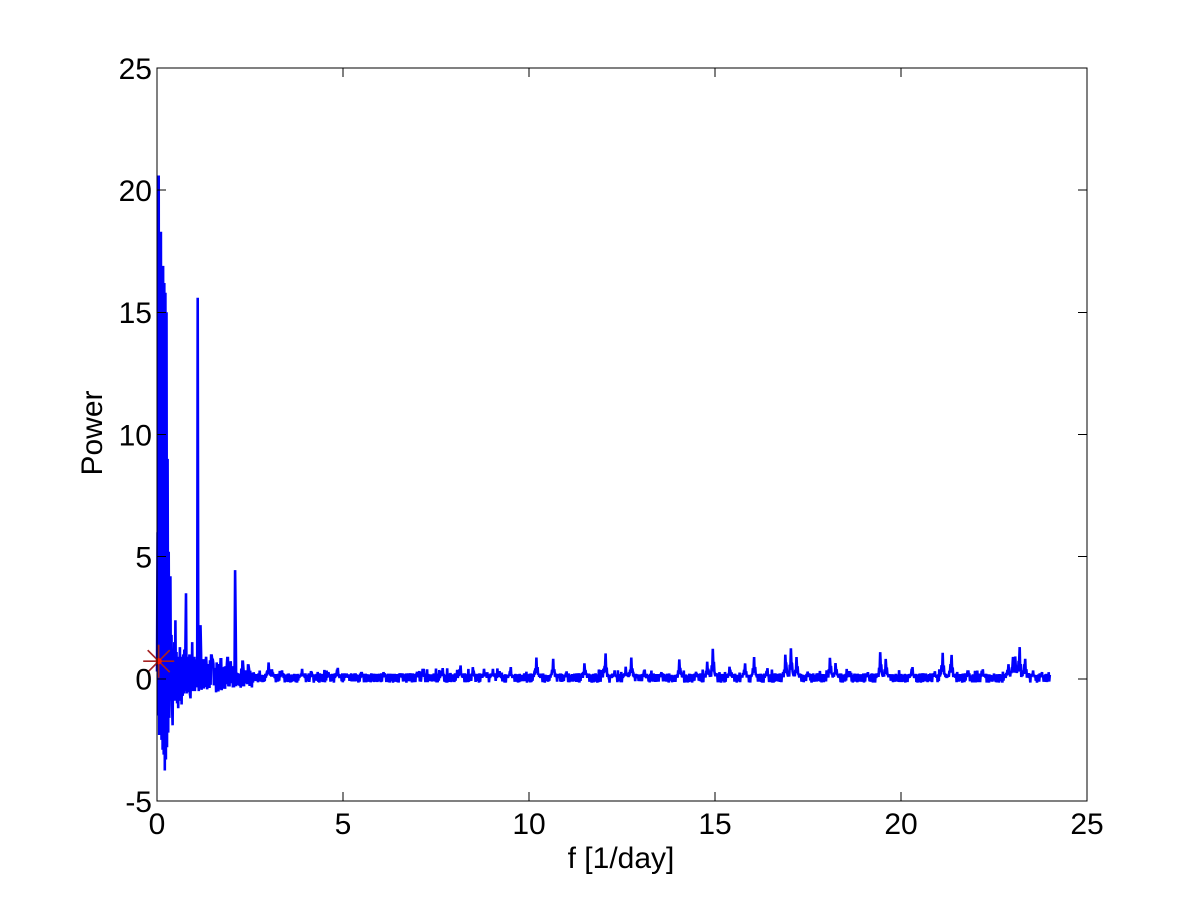 This screenshot has height=900, width=1200. What do you see at coordinates (92, 432) in the screenshot?
I see `svg-text: Power` at bounding box center [92, 432].